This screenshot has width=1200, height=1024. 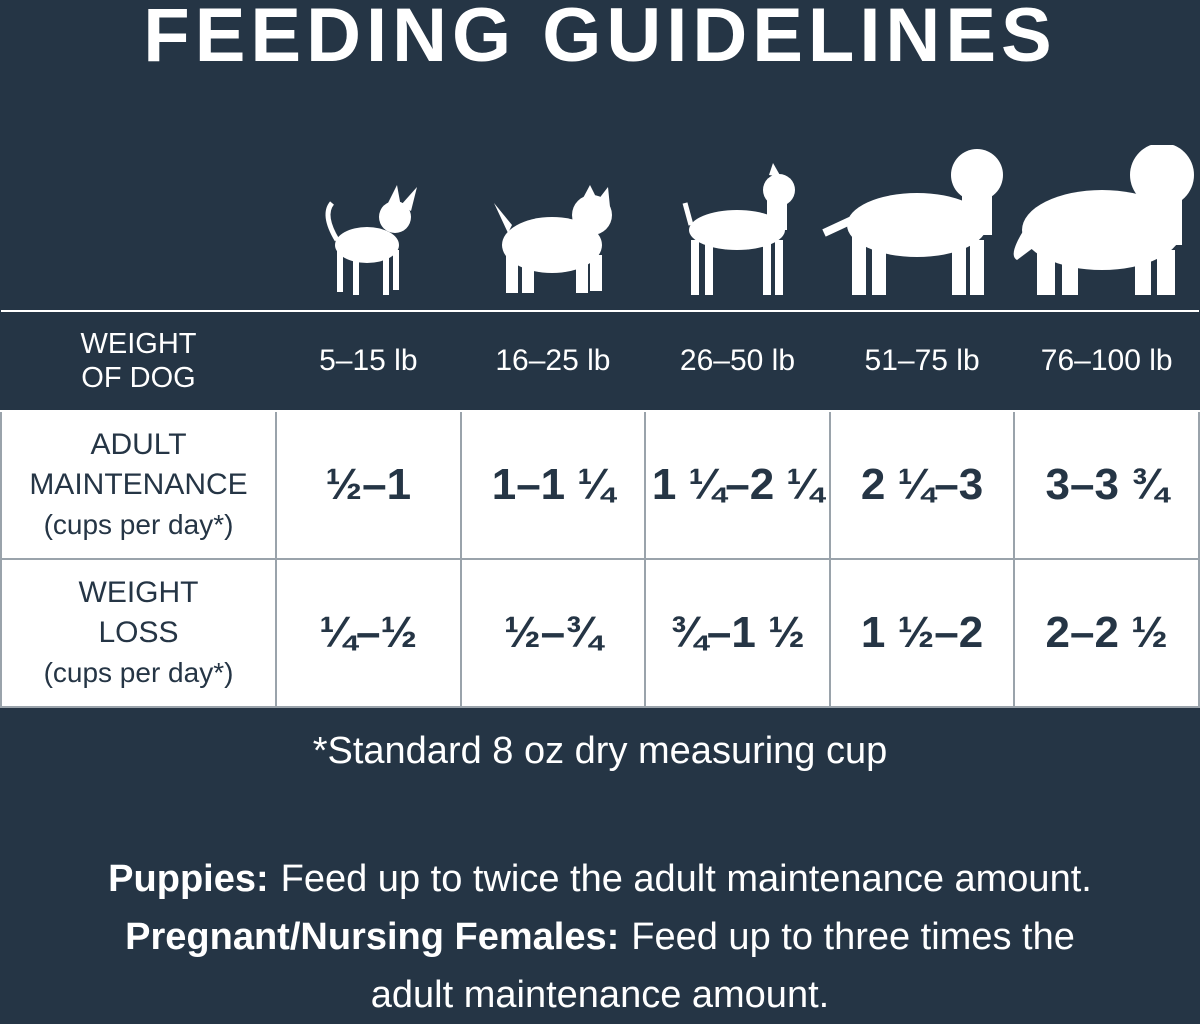 I want to click on amount: ½–1, so click(x=368, y=485).